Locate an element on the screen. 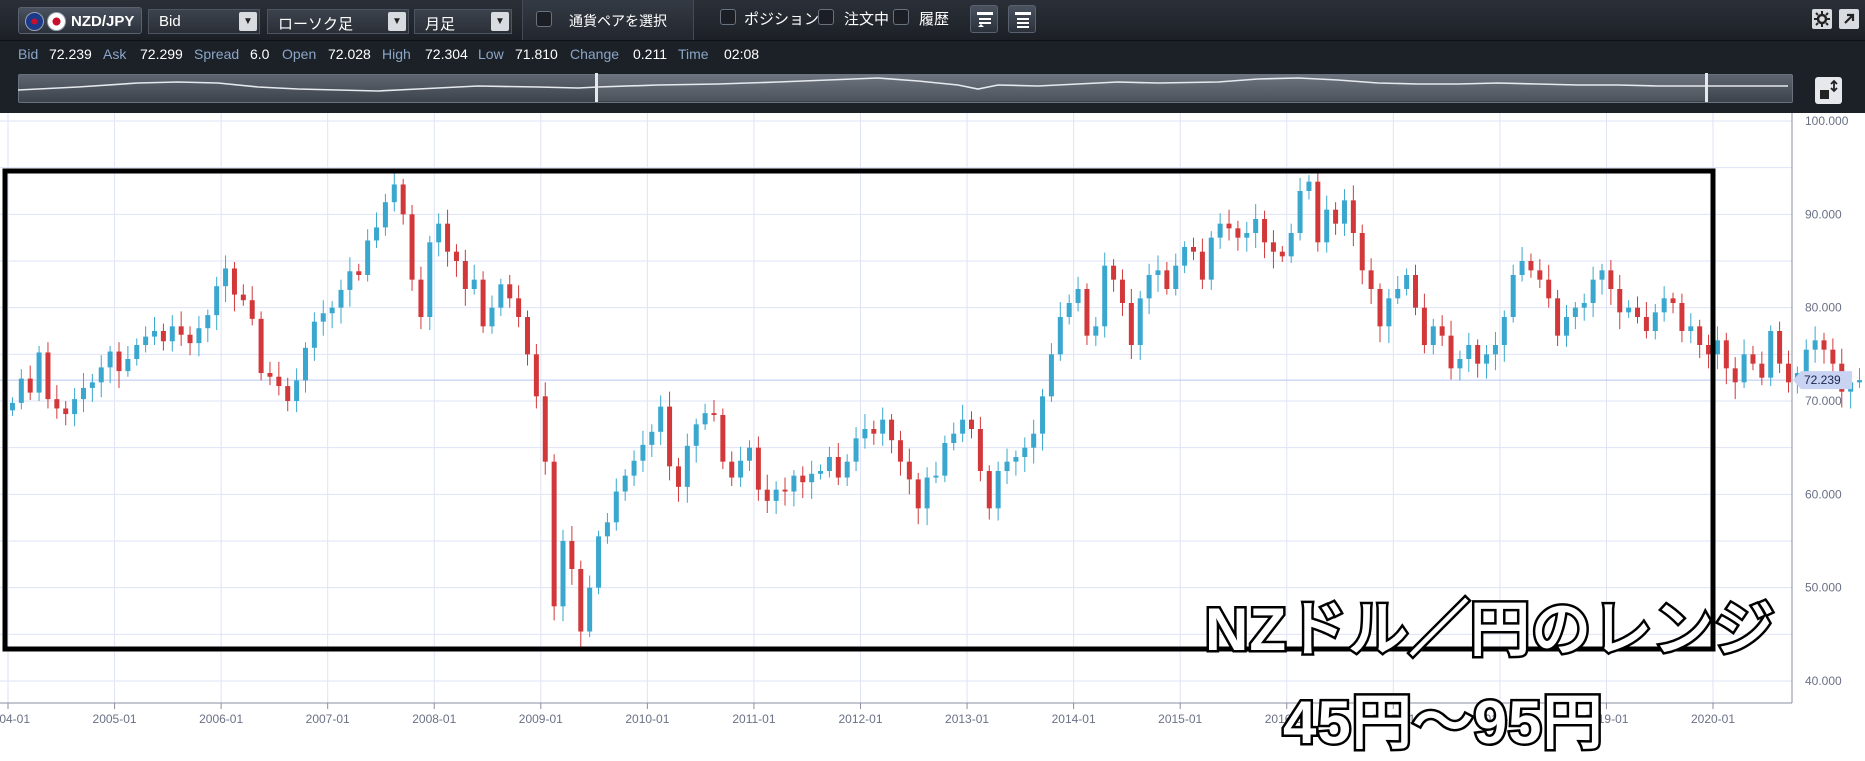 Image resolution: width=1865 pixels, height=761 pixels. popout-button is located at coordinates (1849, 19).